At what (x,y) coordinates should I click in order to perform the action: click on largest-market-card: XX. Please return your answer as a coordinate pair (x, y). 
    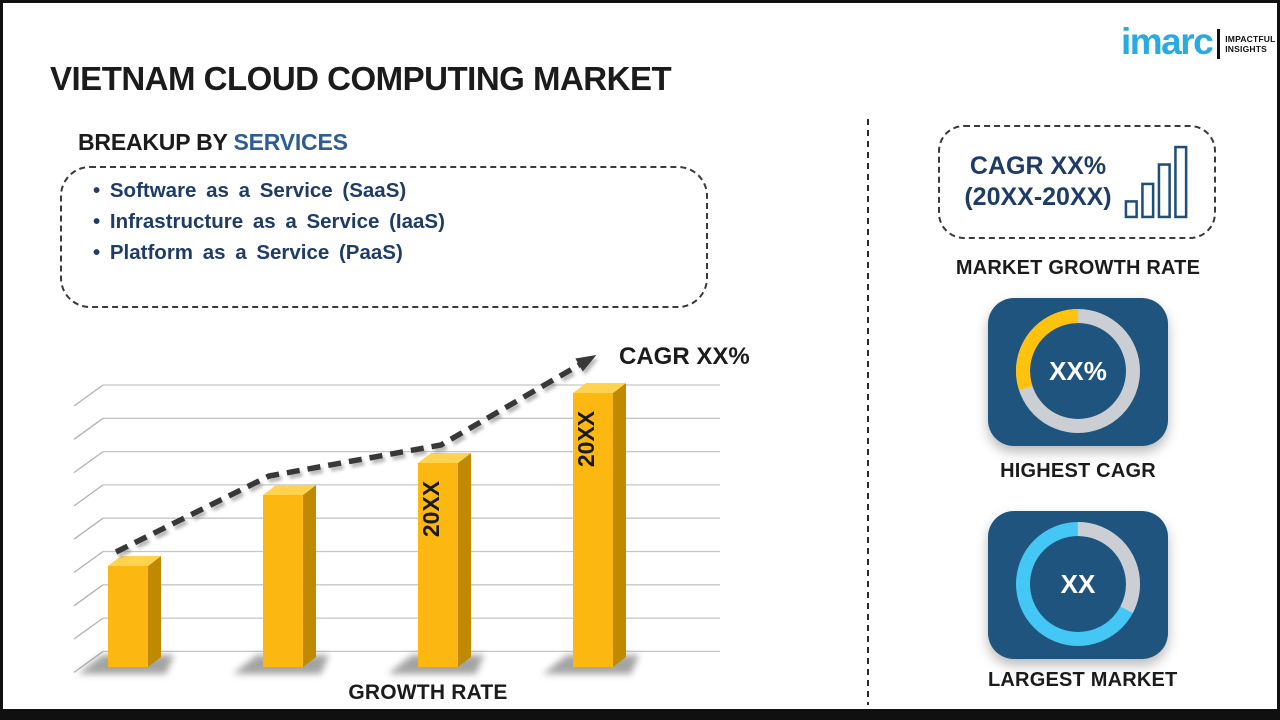
    Looking at the image, I should click on (1078, 585).